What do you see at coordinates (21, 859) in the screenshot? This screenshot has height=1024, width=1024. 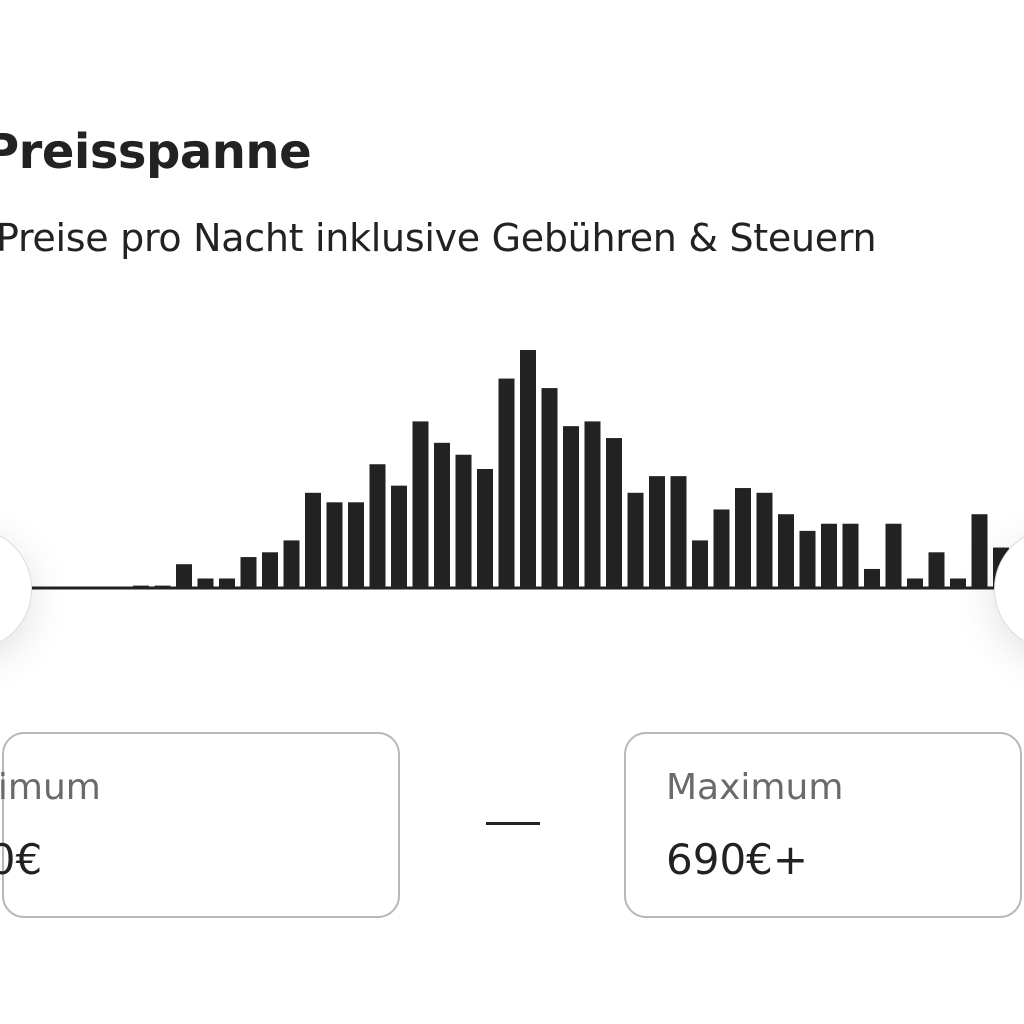 I see `minimum-price-value: 10€` at bounding box center [21, 859].